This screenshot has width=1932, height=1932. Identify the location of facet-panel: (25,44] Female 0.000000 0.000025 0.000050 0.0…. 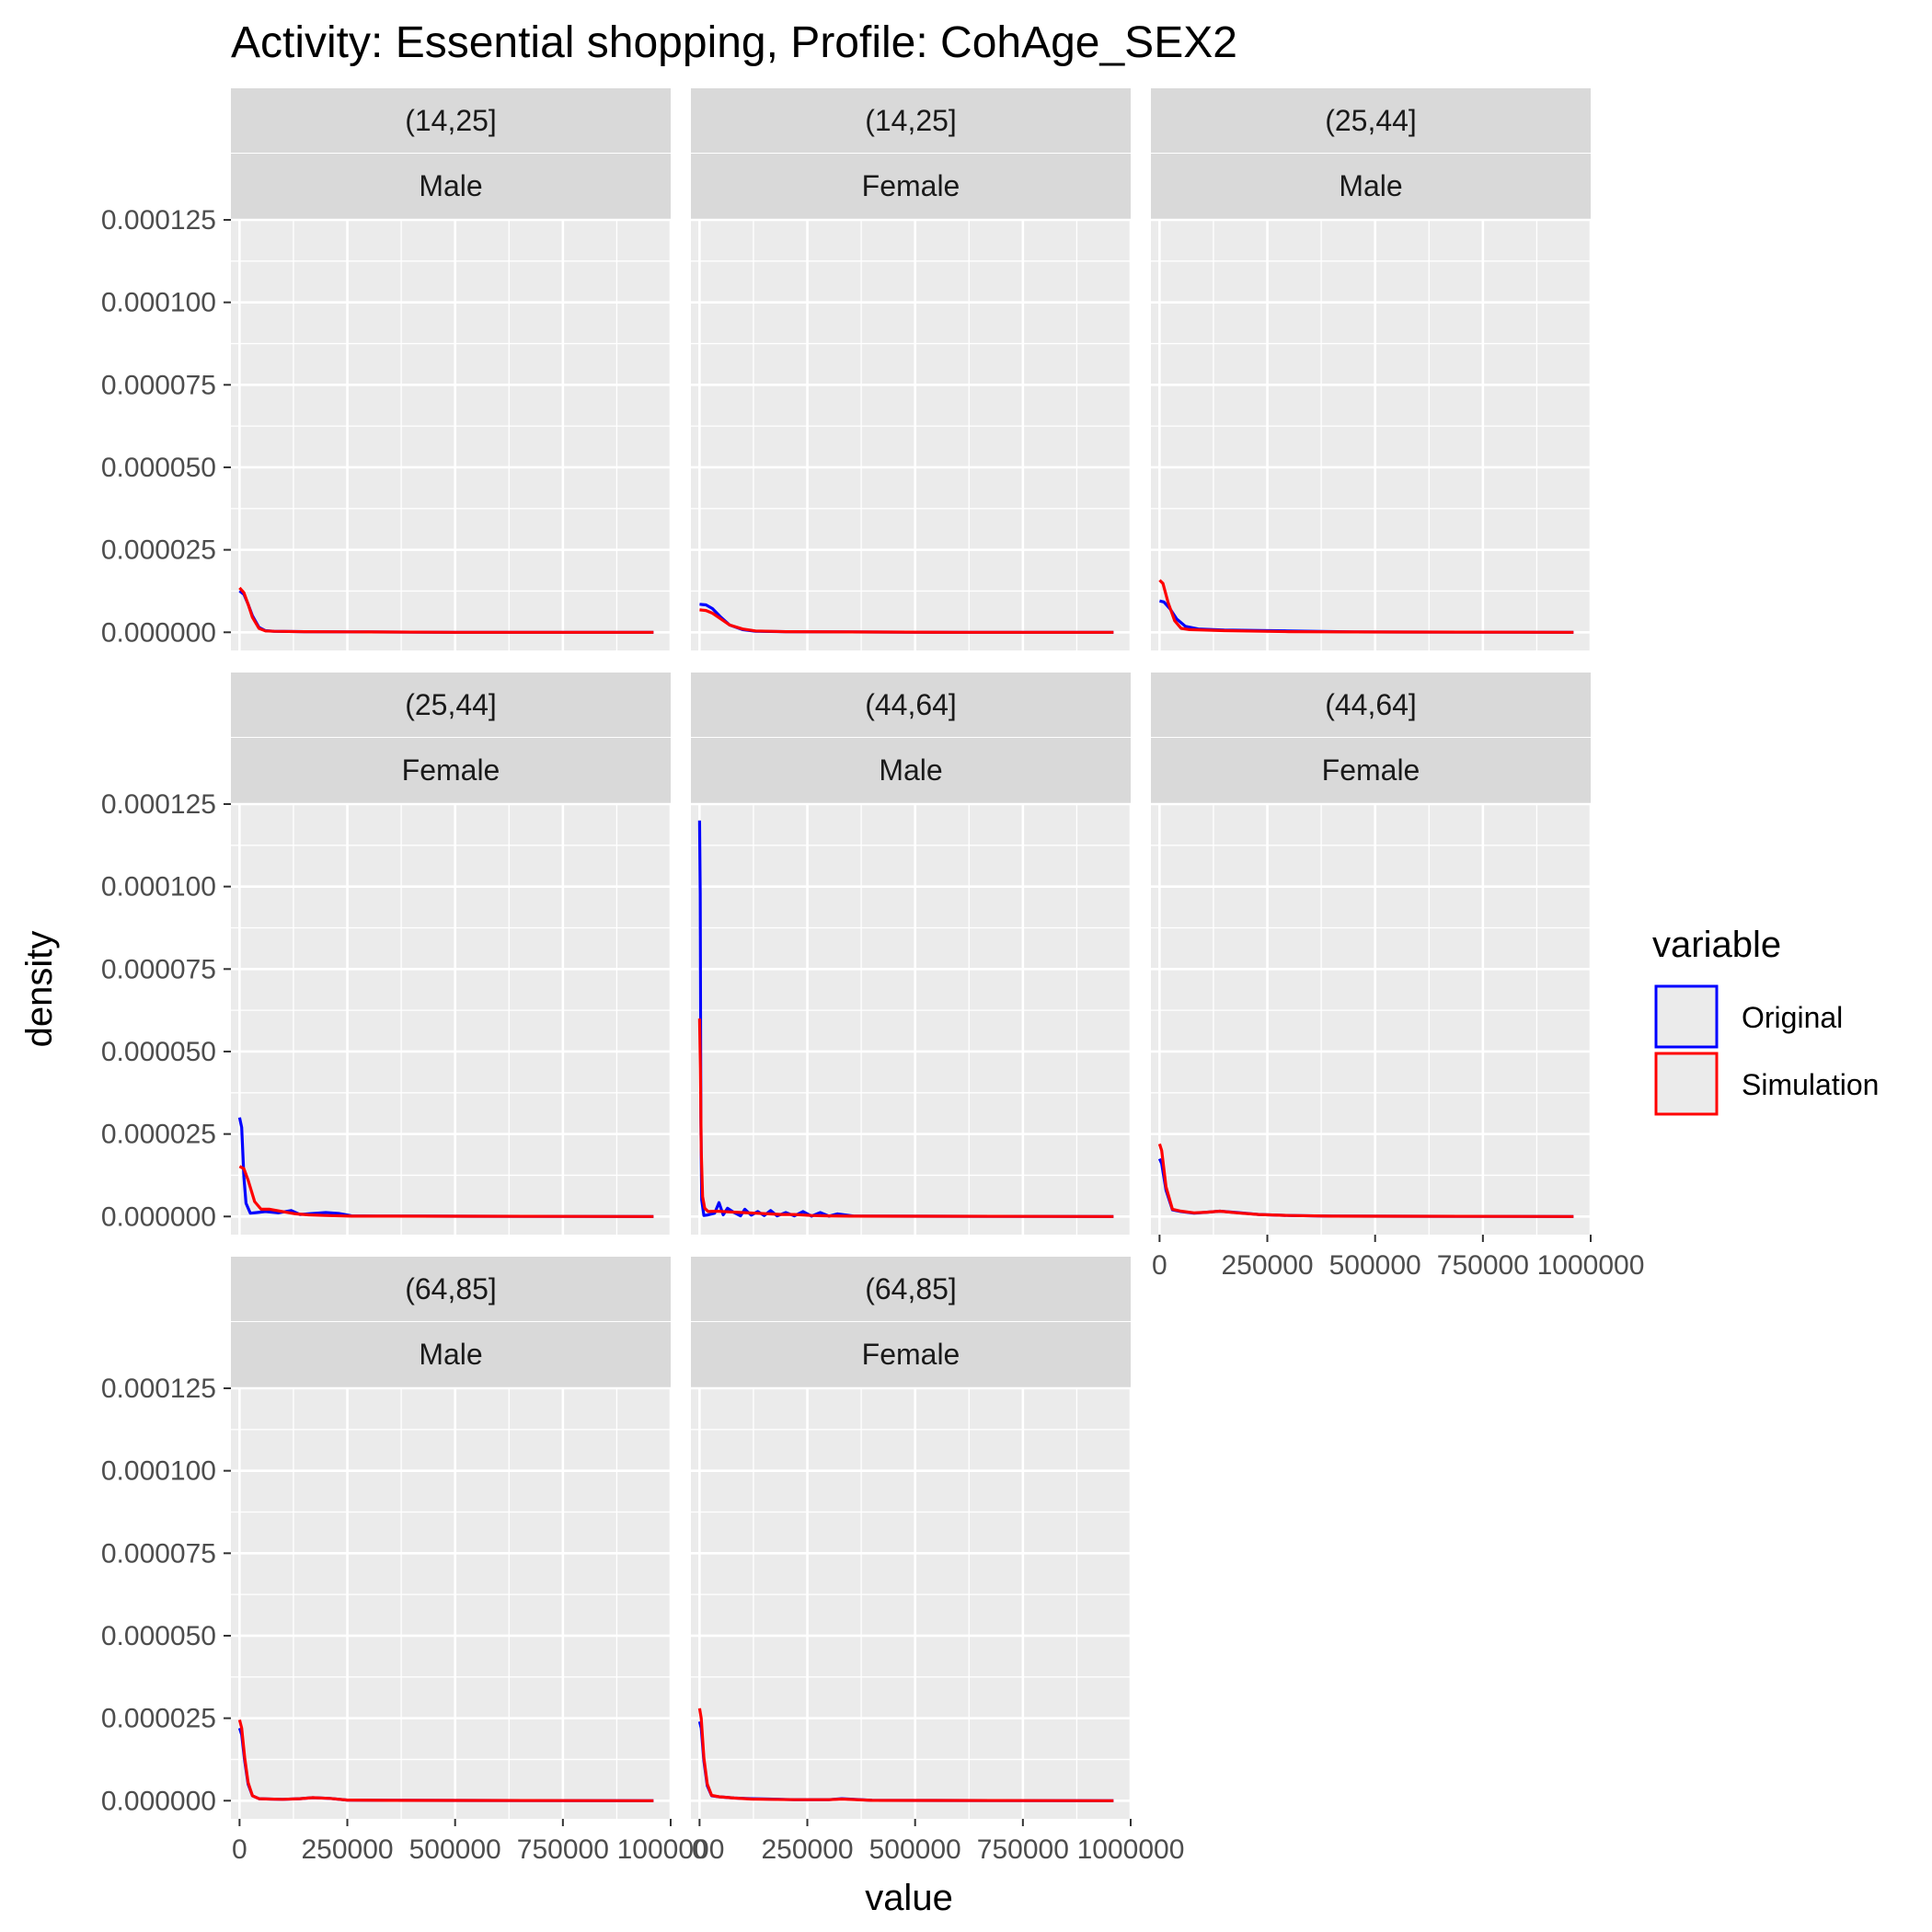
(387, 954).